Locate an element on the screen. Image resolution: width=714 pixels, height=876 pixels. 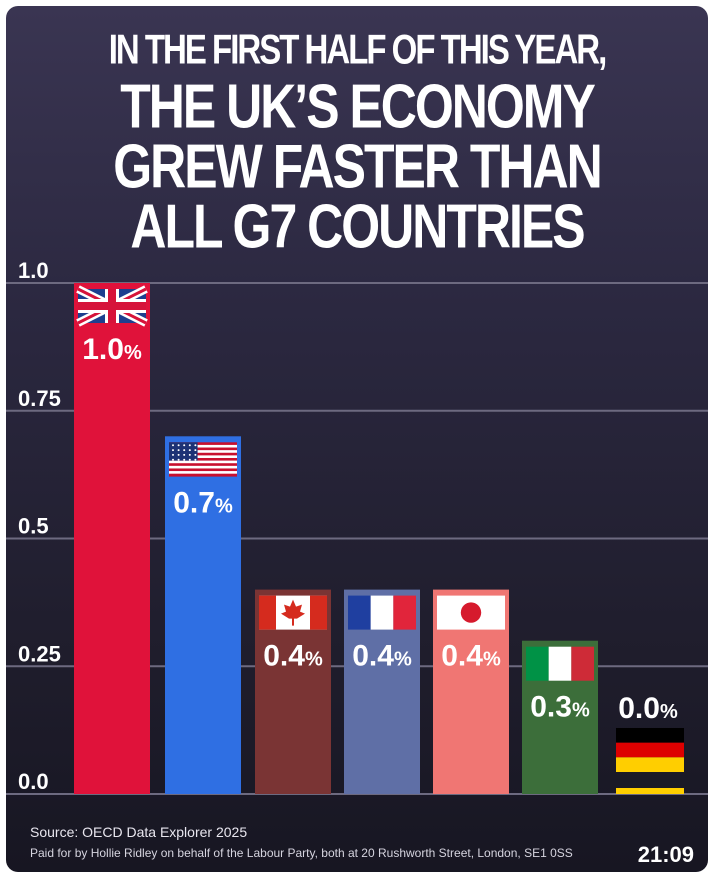
source-note: Source: OECD Data Explorer 2025 is located at coordinates (139, 832).